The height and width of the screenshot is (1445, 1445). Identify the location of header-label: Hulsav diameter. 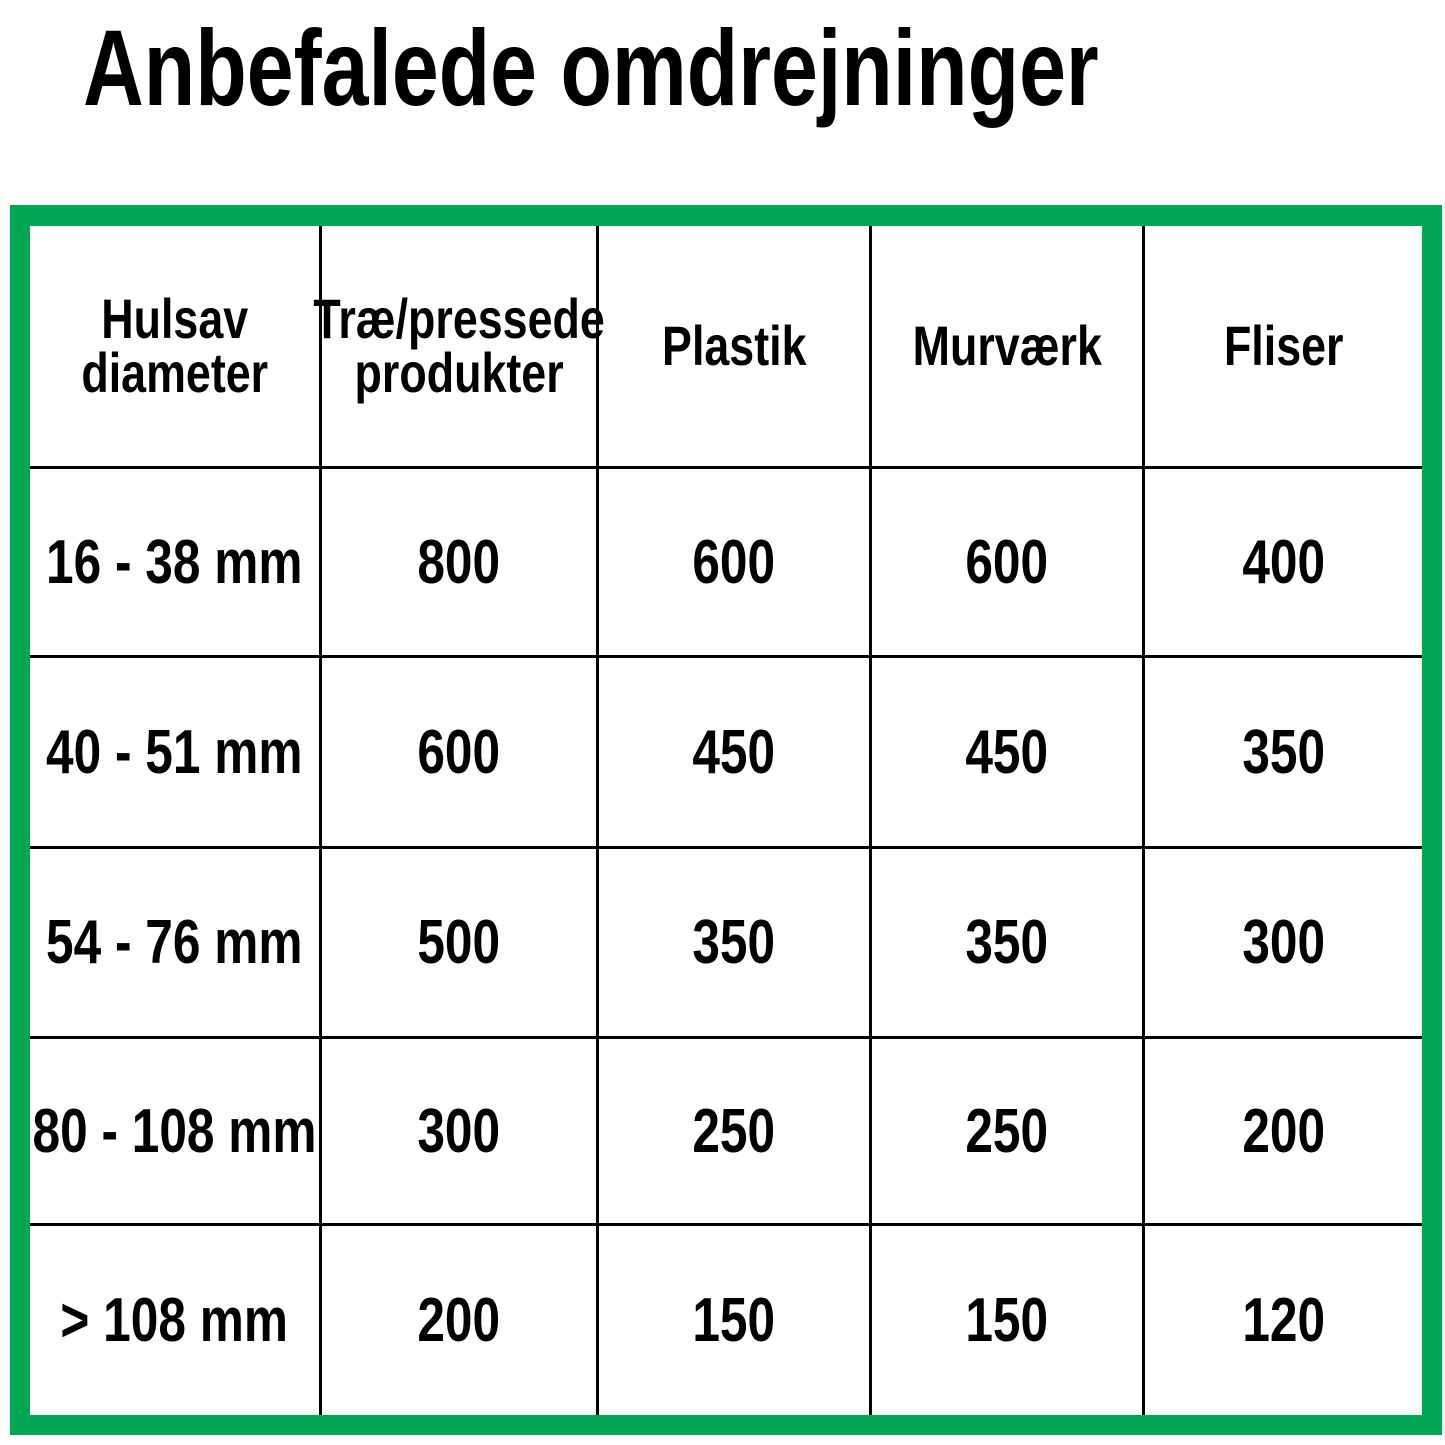
(174, 345).